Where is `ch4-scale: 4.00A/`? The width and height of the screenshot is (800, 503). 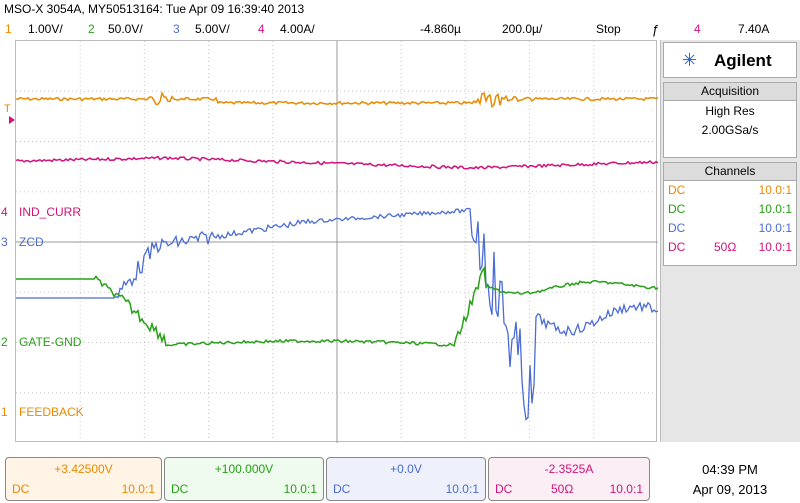
ch4-scale: 4.00A/ is located at coordinates (297, 29).